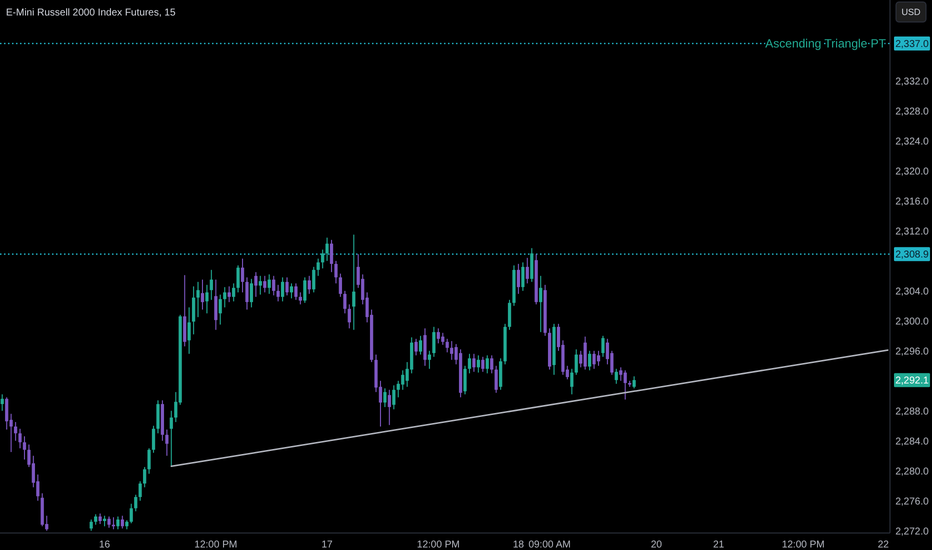  Describe the element at coordinates (912, 232) in the screenshot. I see `y-tick-label: 2,312.0` at that location.